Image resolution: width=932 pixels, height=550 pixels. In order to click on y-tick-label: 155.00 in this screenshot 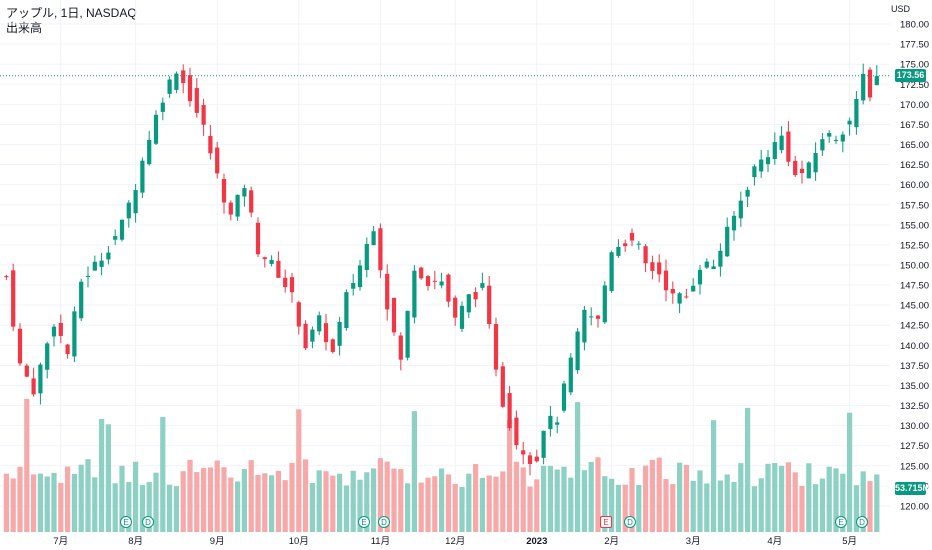, I will do `click(914, 225)`.